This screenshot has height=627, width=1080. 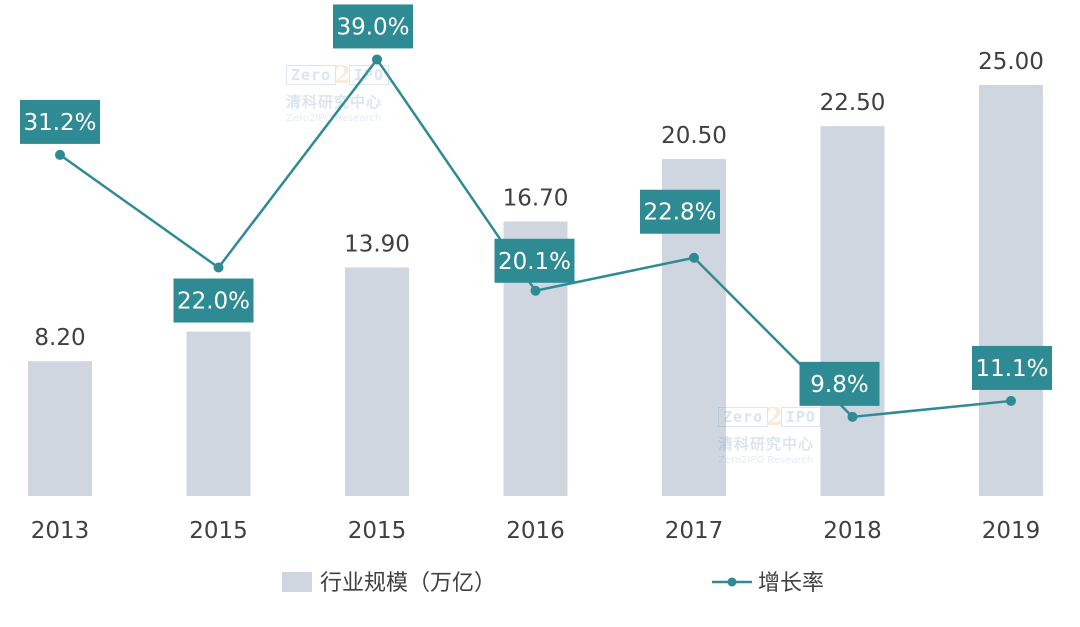 I want to click on x-tick-label: 2013, so click(x=60, y=531).